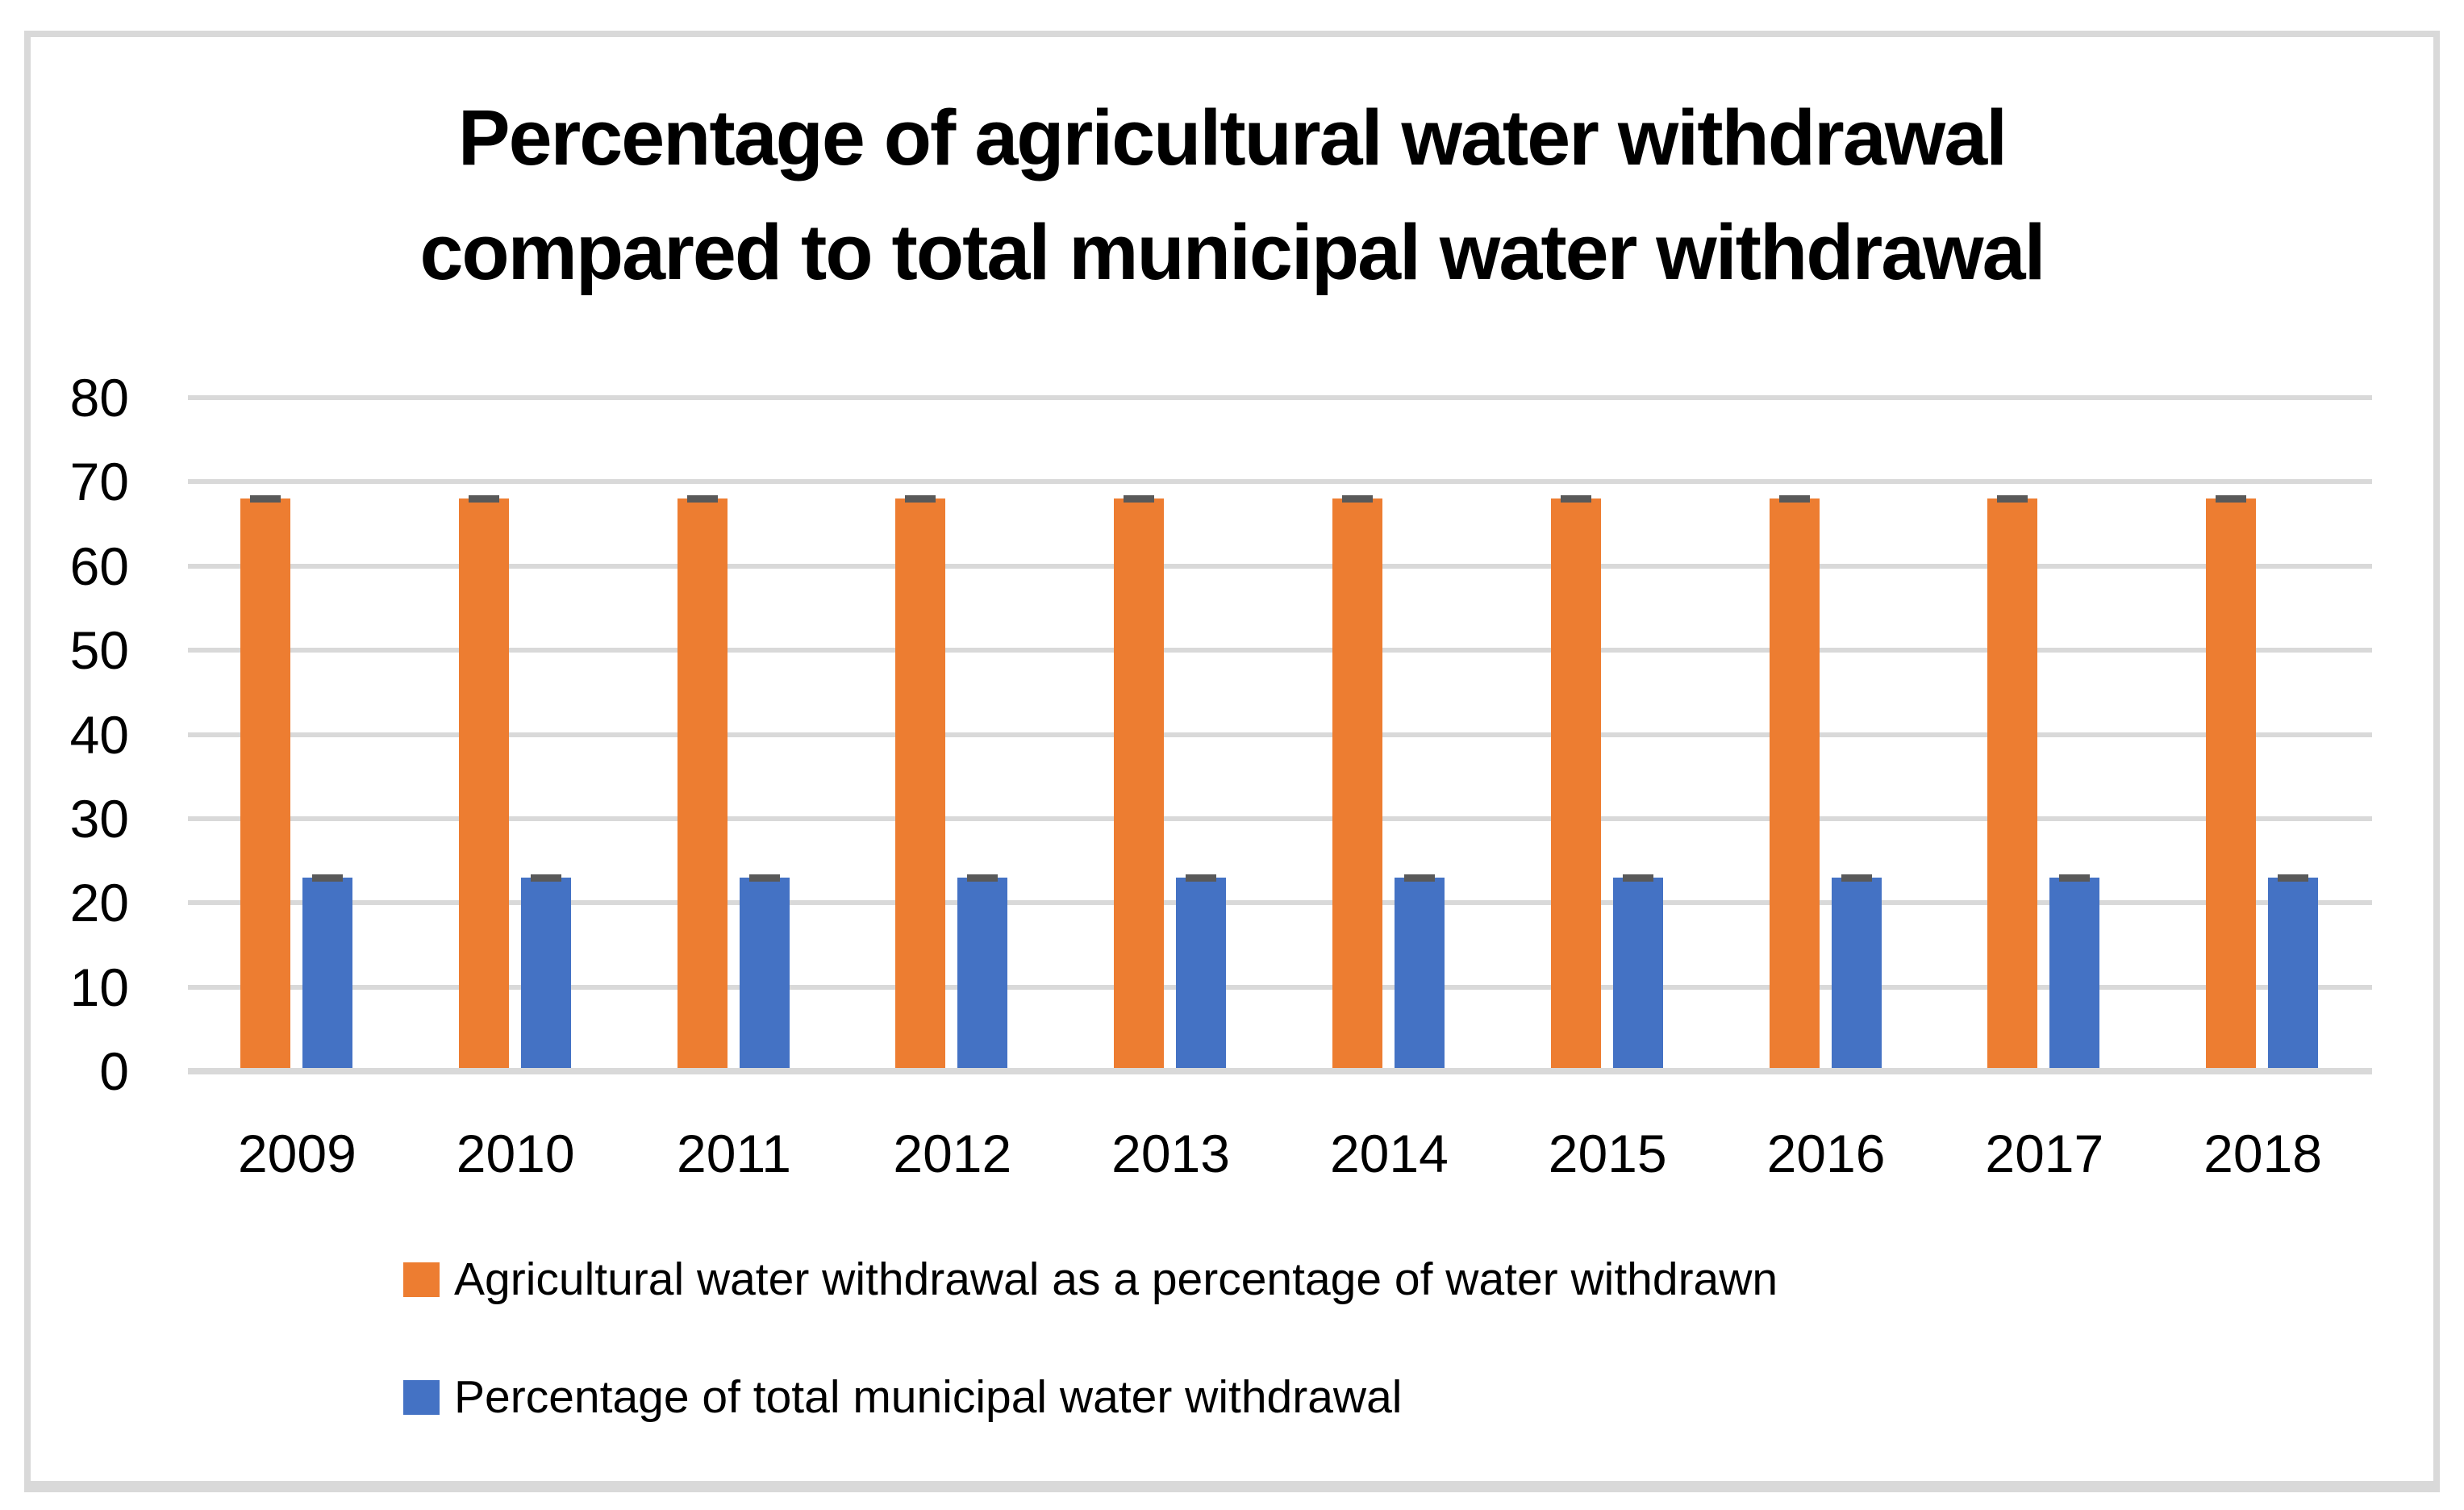 The width and height of the screenshot is (2464, 1510). I want to click on x-tick-label: 2014, so click(1389, 1153).